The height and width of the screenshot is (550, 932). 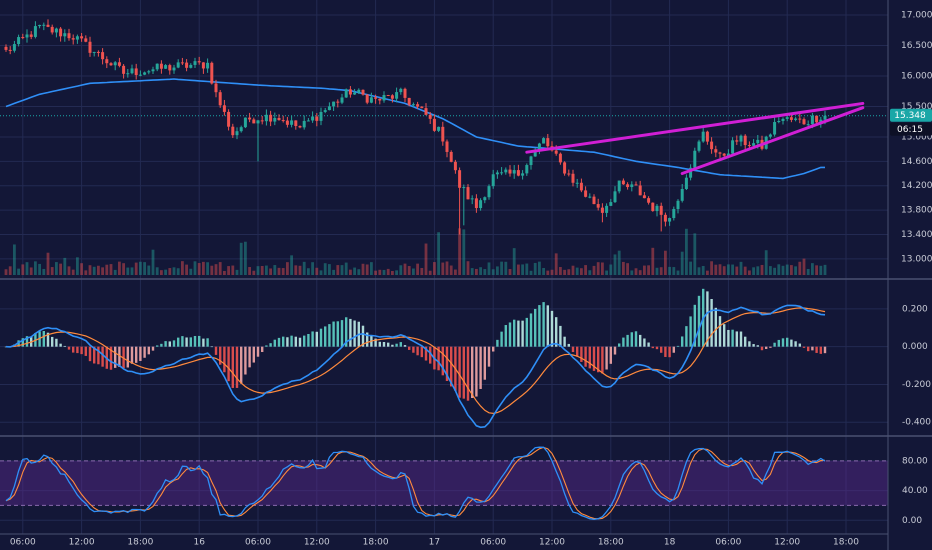 What do you see at coordinates (916, 107) in the screenshot?
I see `price-tick-label: 15.500` at bounding box center [916, 107].